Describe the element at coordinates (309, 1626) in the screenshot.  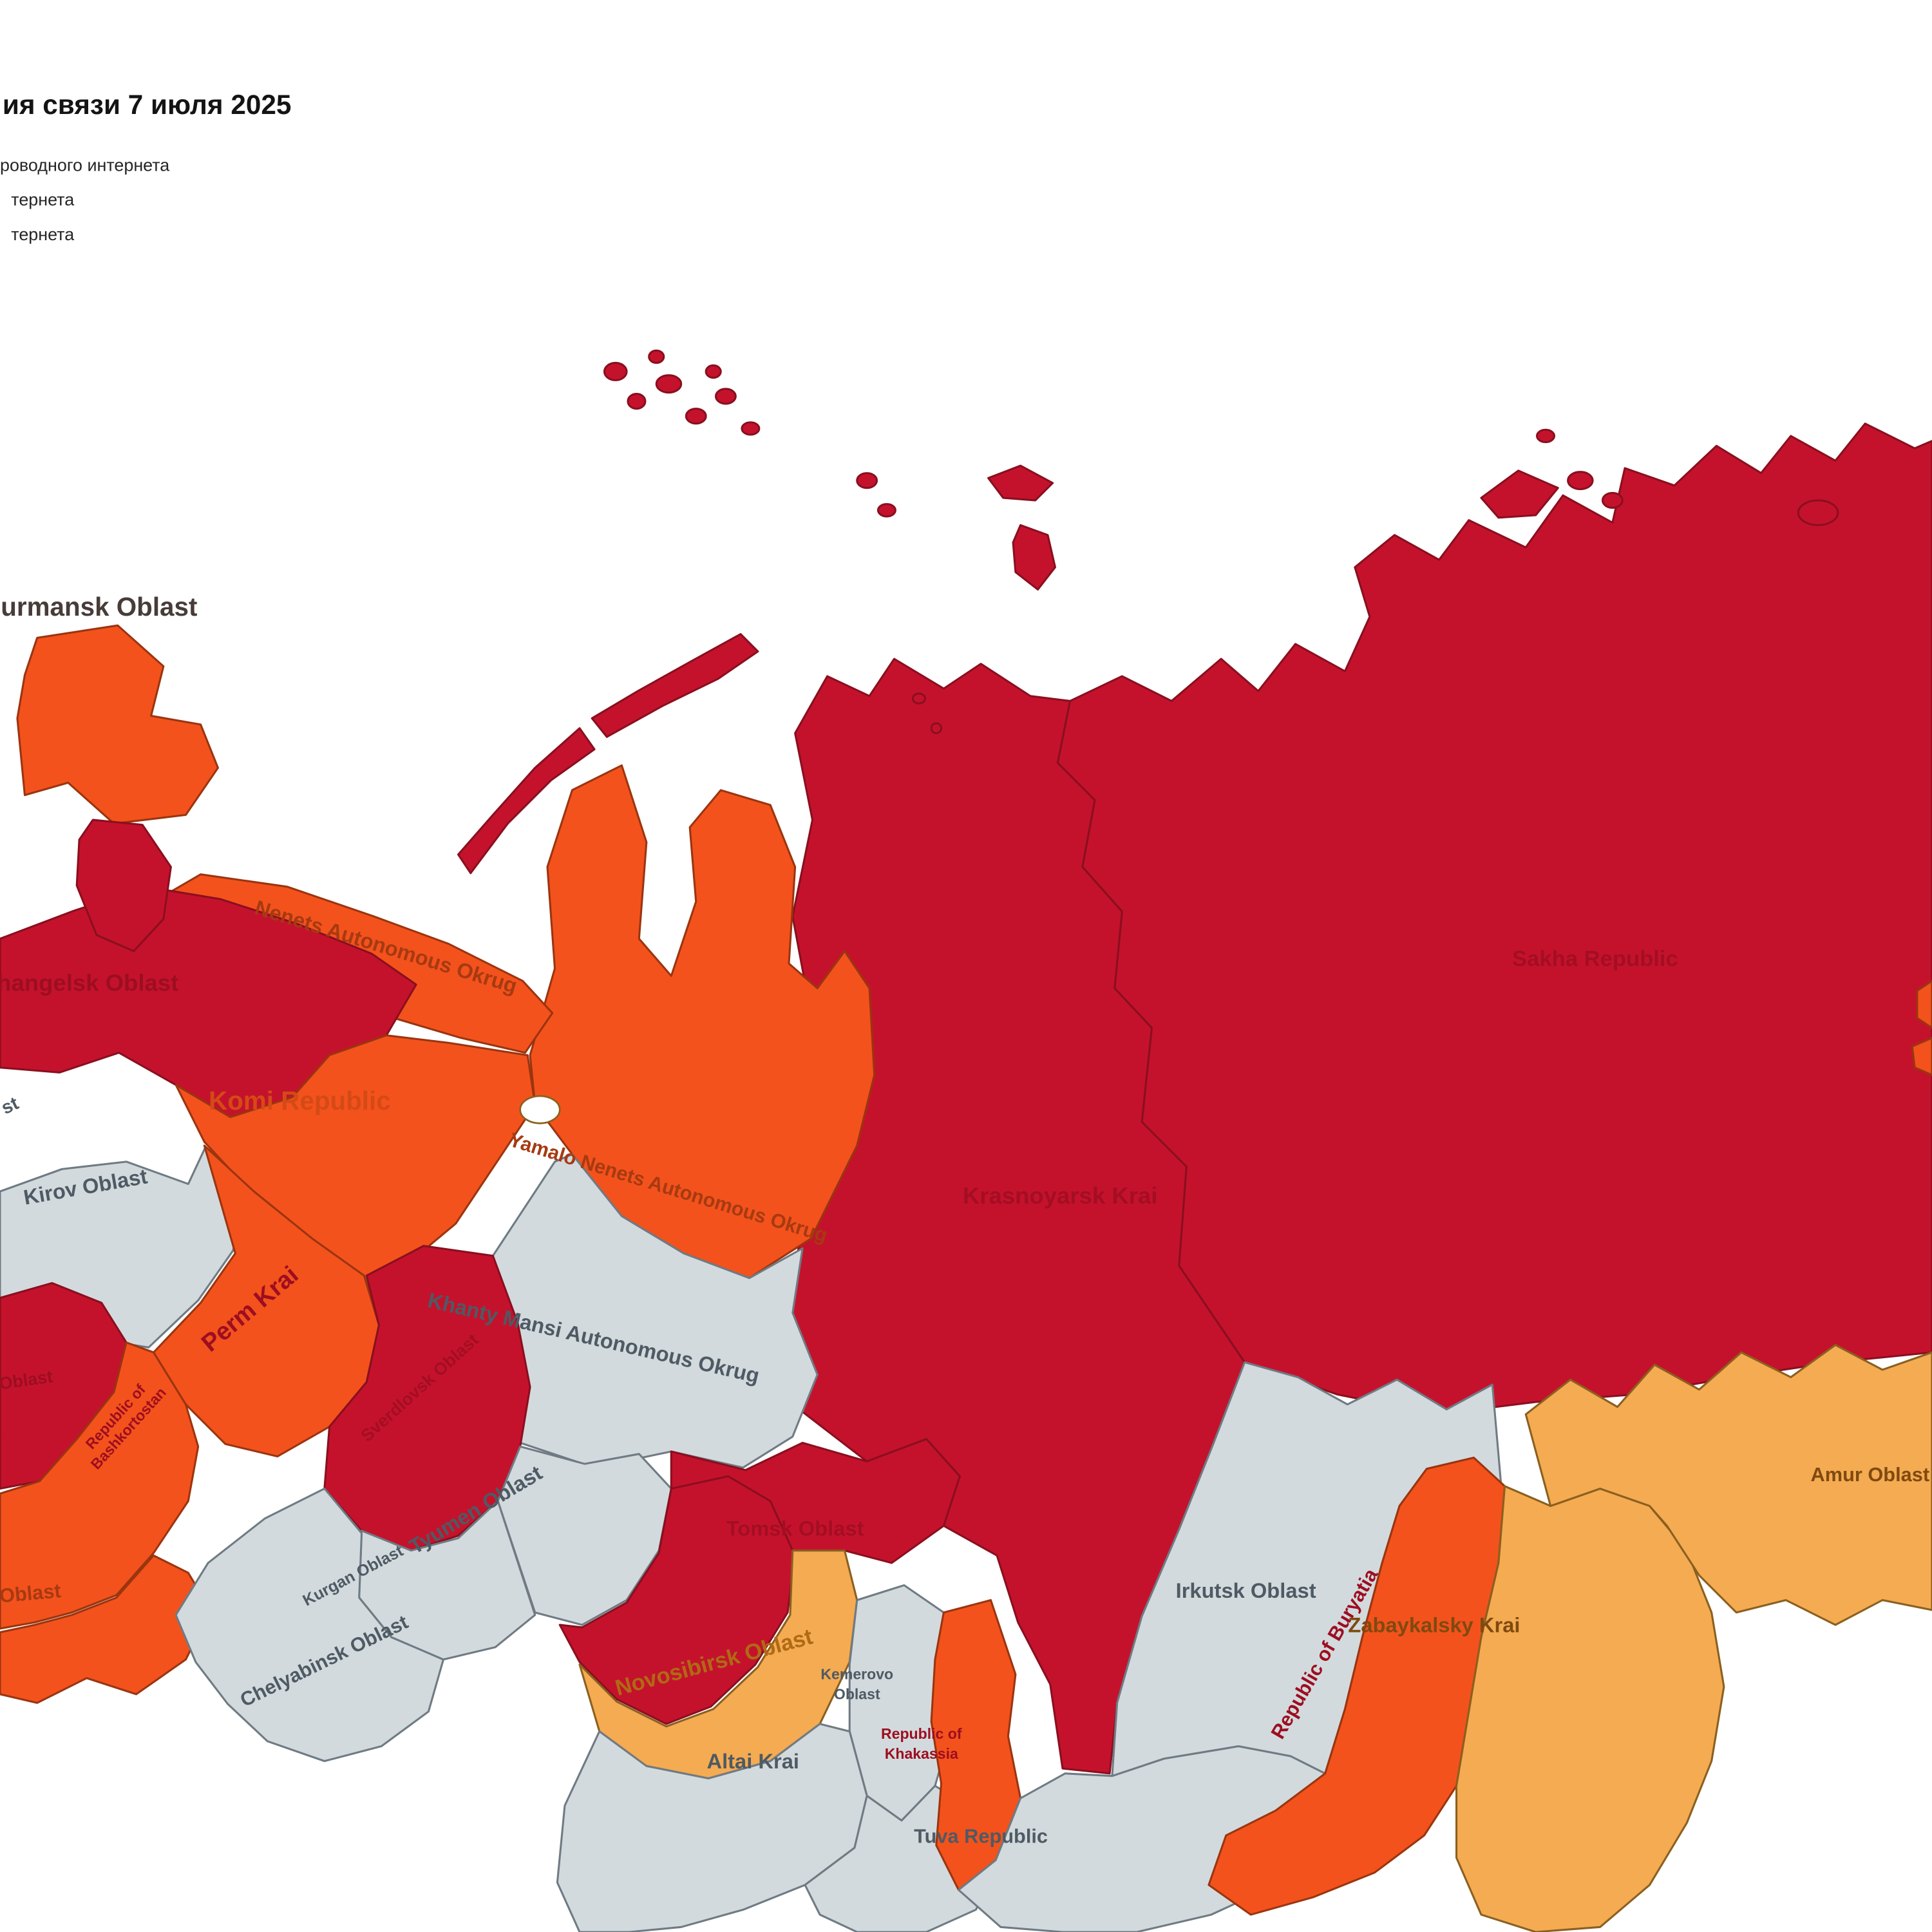
I see `region-chelyabinsk-oblast` at that location.